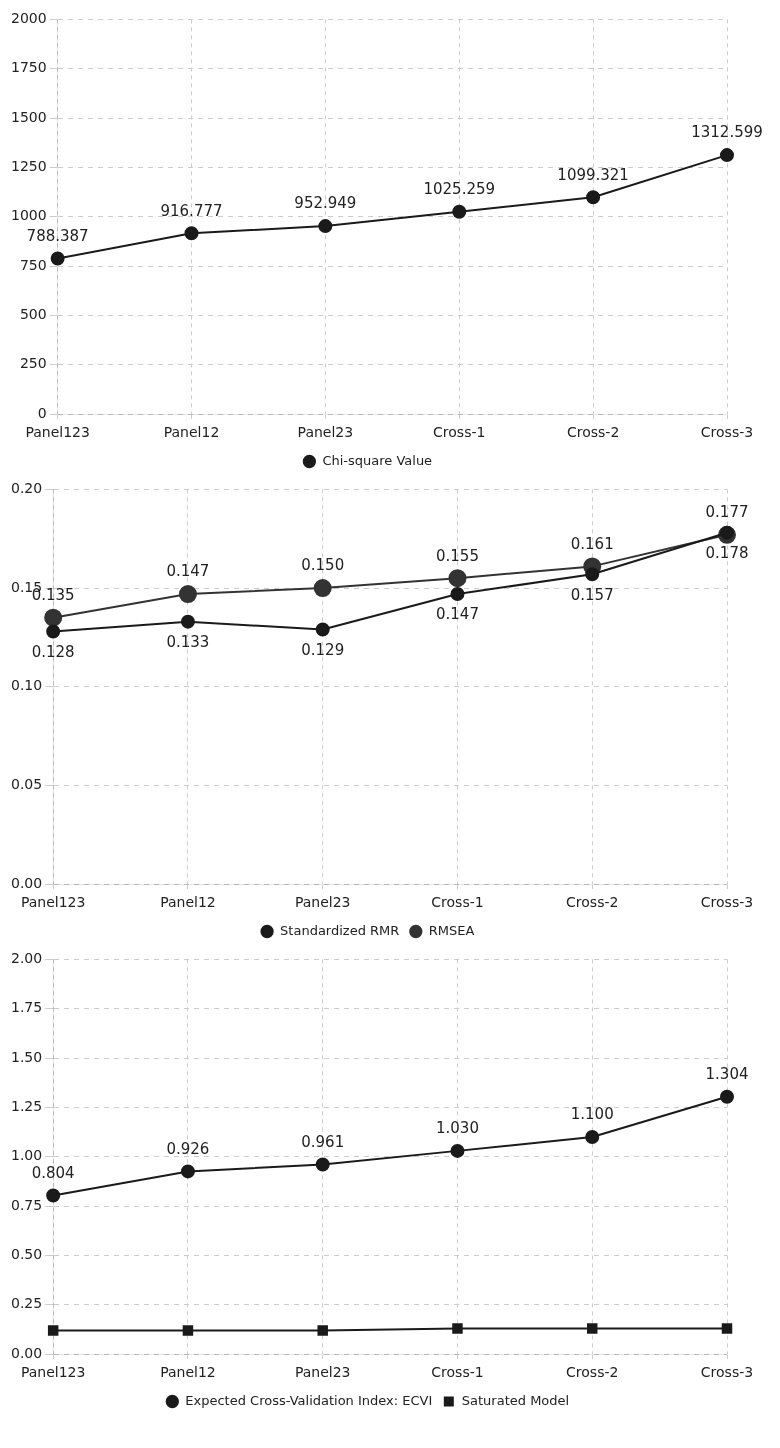 The width and height of the screenshot is (780, 1448). Describe the element at coordinates (33, 363) in the screenshot. I see `y-tick-label: 250` at that location.